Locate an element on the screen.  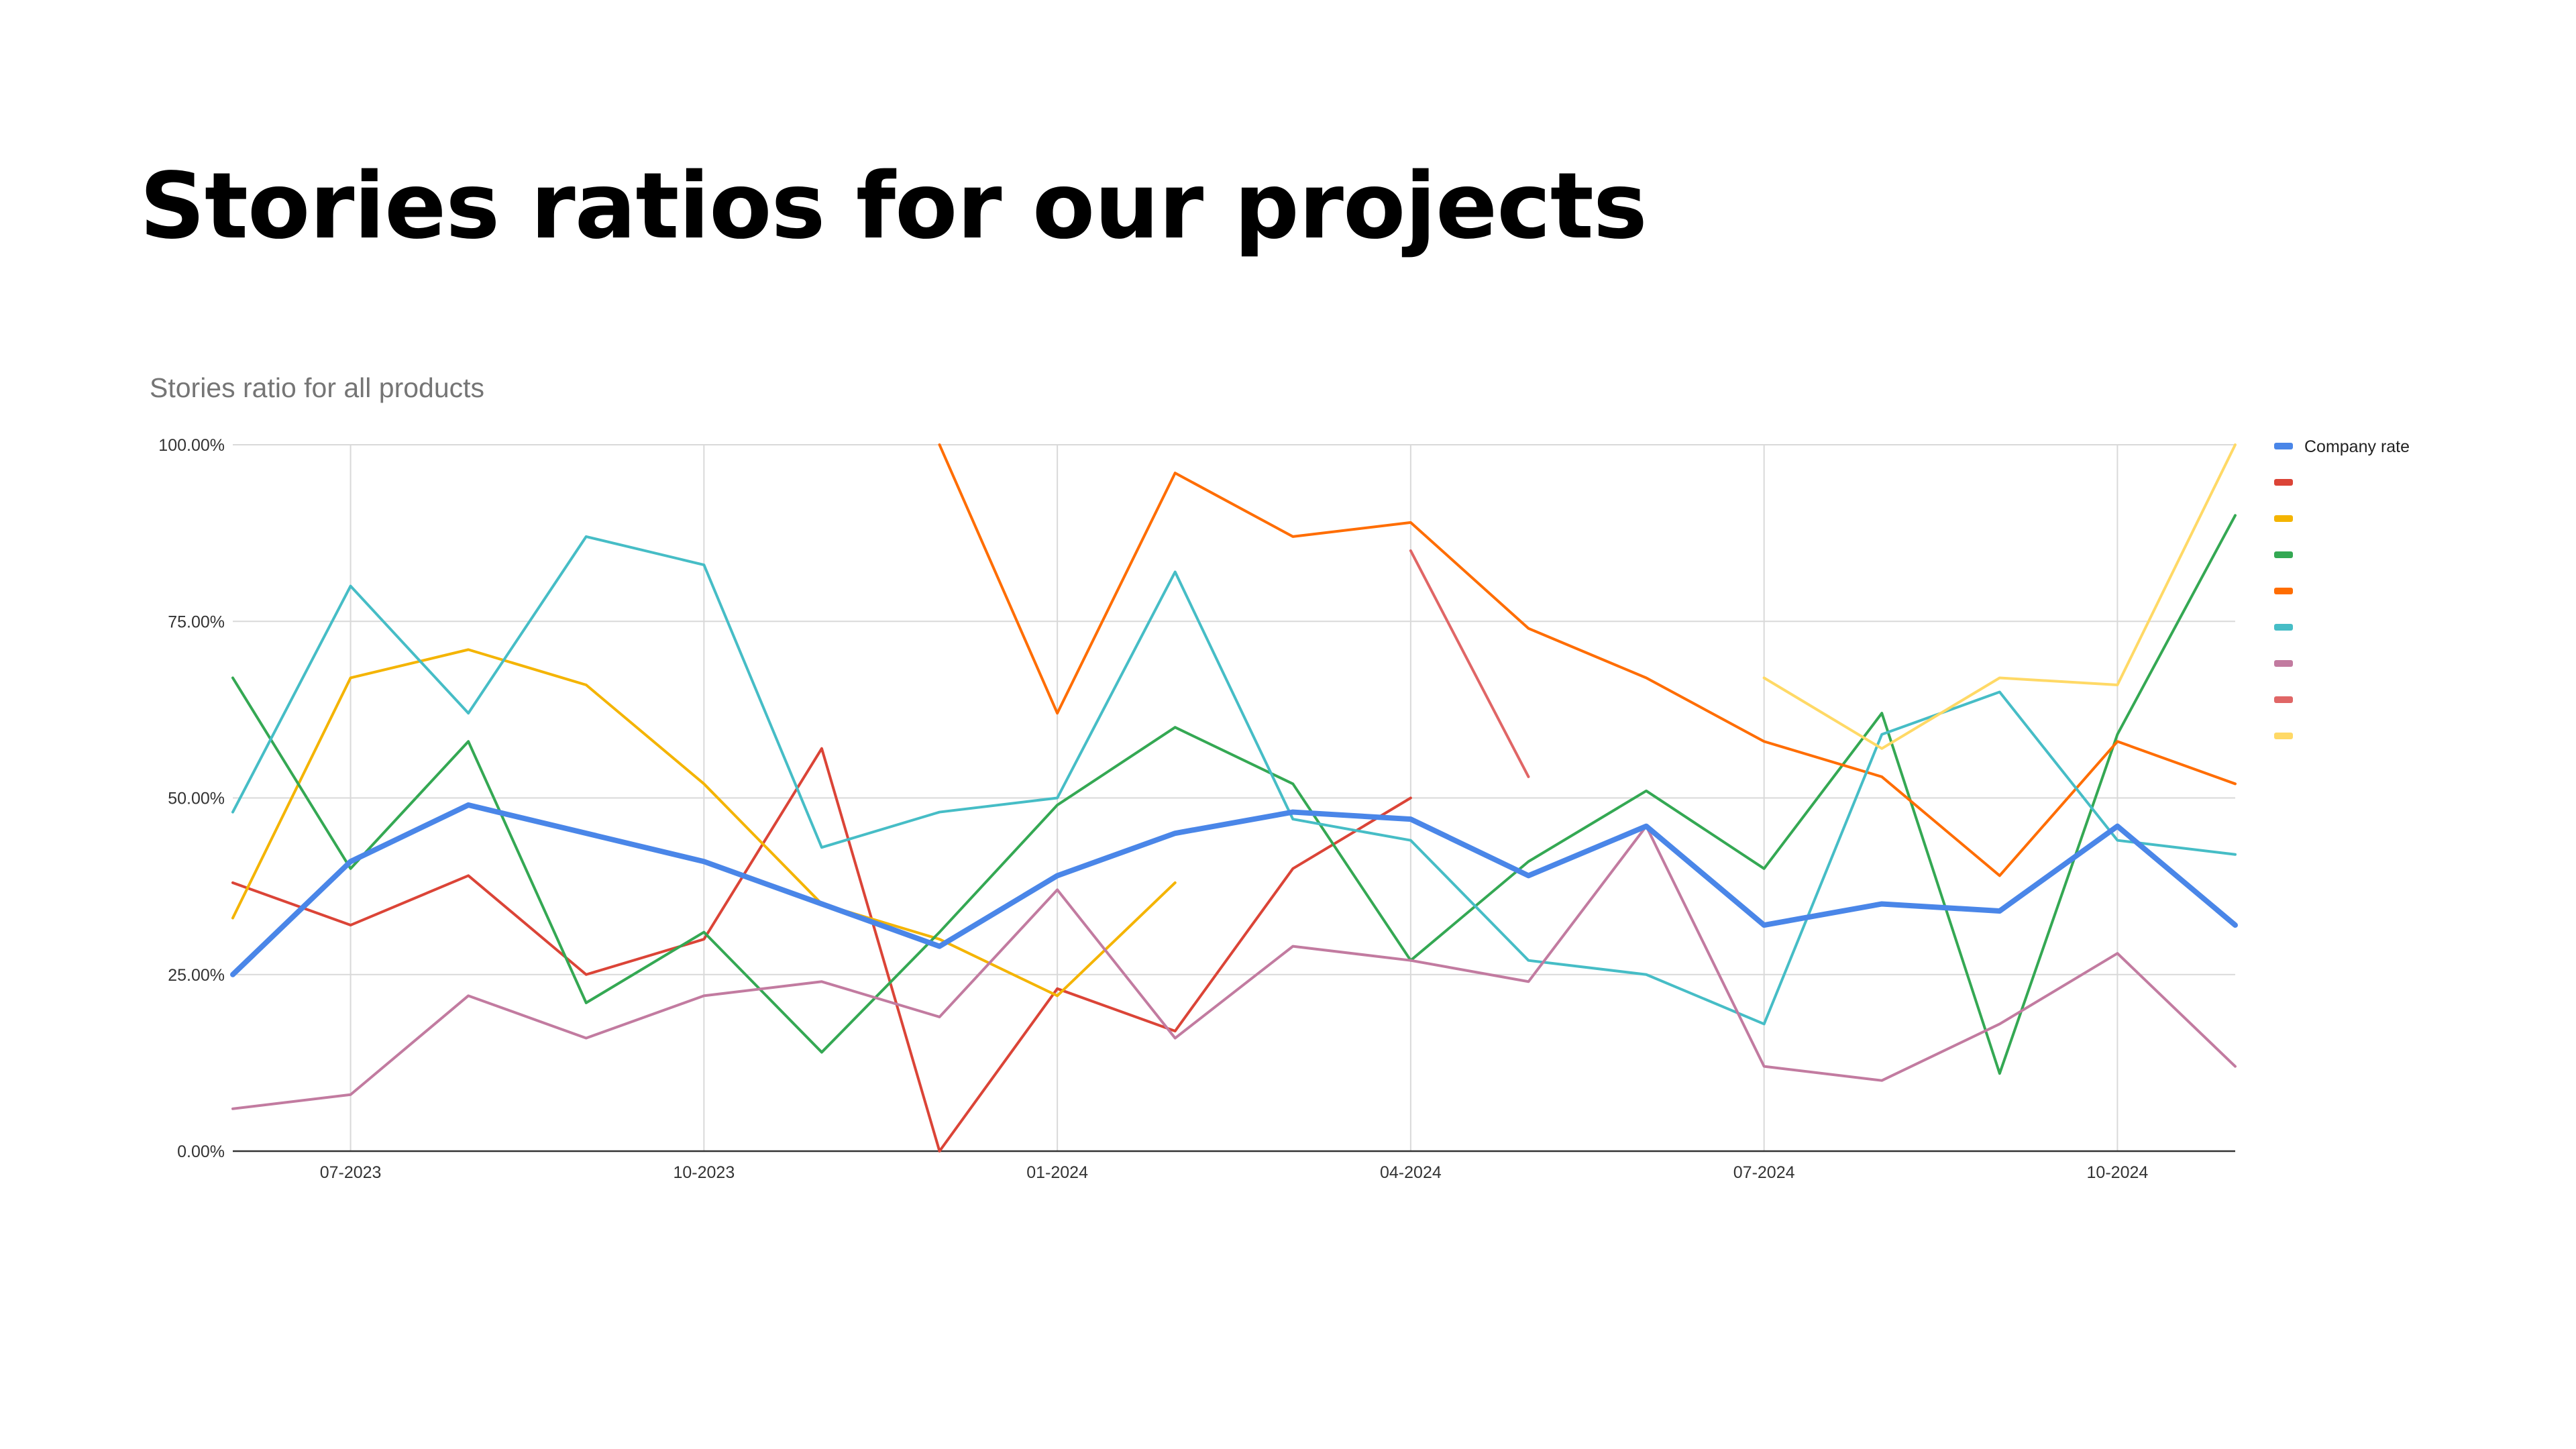
legend-item: Company rate is located at coordinates (2342, 446).